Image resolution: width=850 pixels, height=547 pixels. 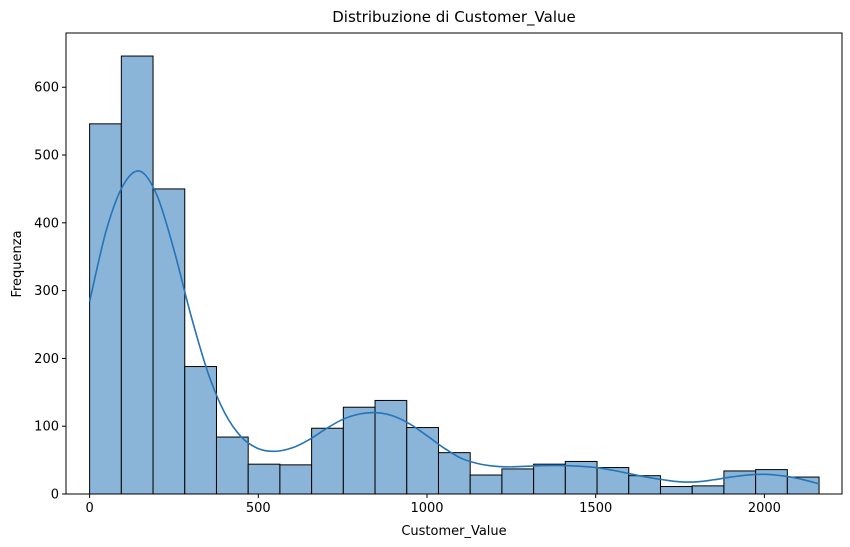 I want to click on y-tick-label: 100, so click(x=46, y=427).